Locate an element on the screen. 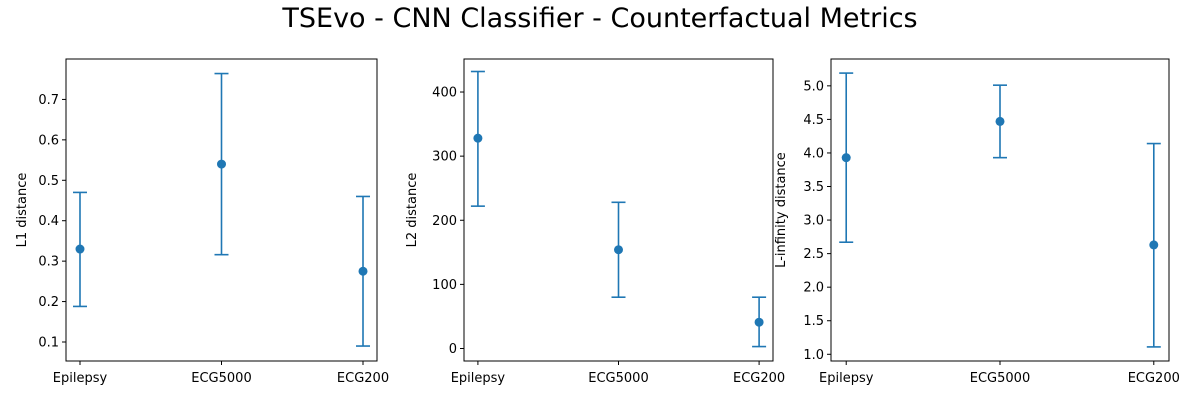  y-axis-label: L2 distance is located at coordinates (412, 210).